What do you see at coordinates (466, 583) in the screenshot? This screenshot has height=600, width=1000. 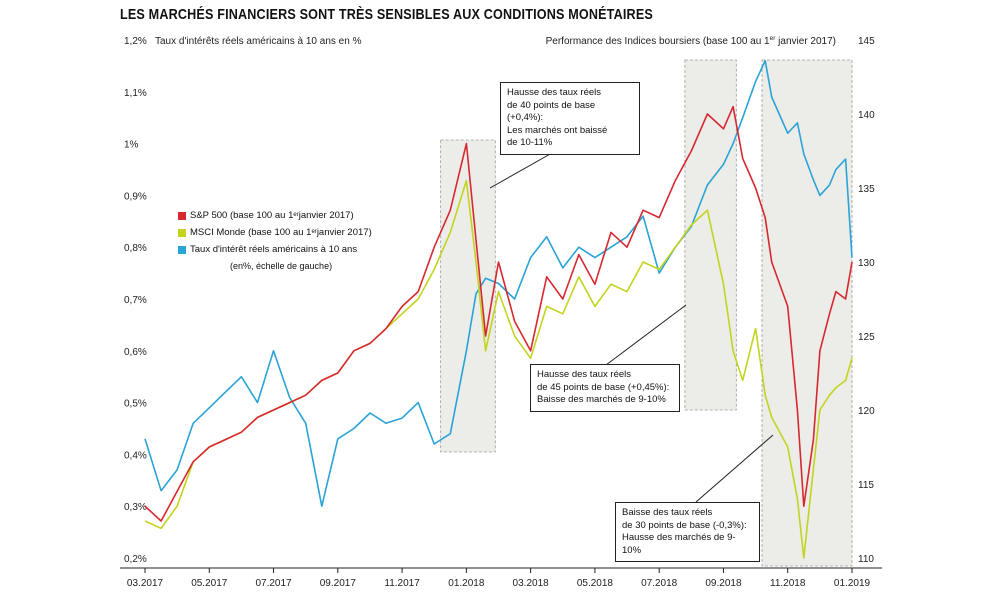 I see `x-tick-label: 01.2018` at bounding box center [466, 583].